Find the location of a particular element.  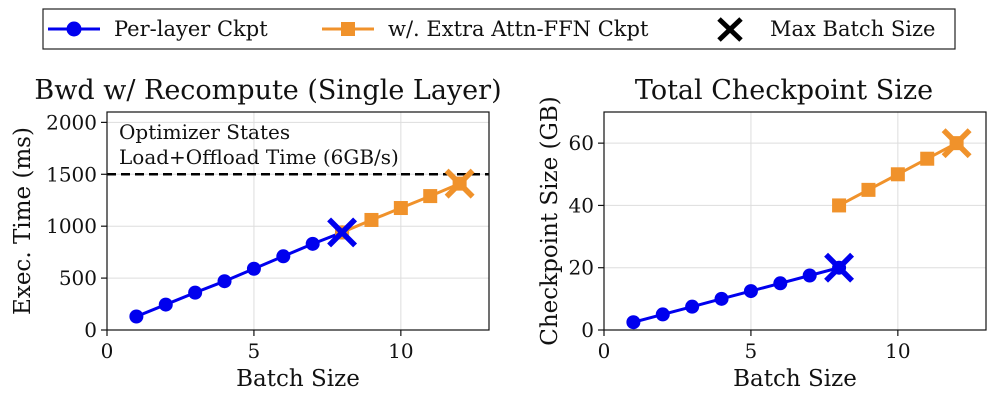

y-tick-label: 500 is located at coordinates (78, 278).